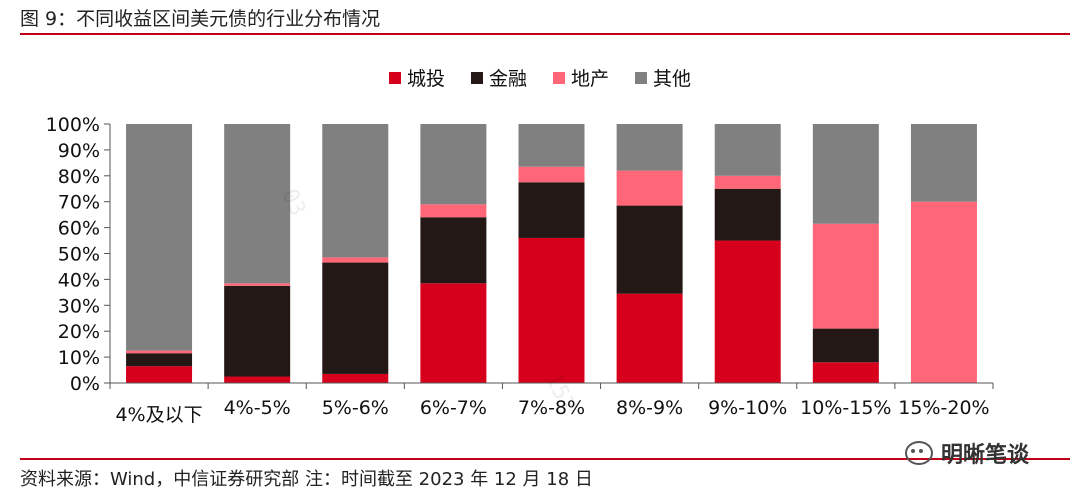 Image resolution: width=1080 pixels, height=501 pixels. I want to click on y-tick-label: 0%, so click(85, 384).